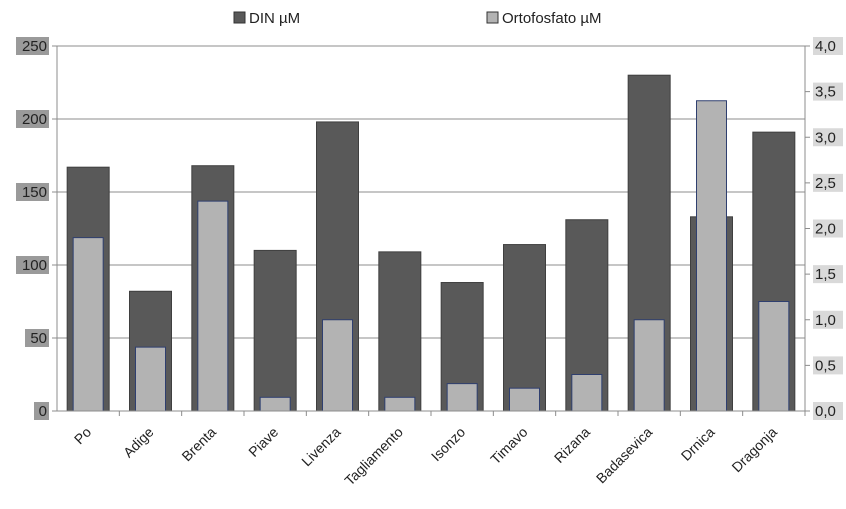 This screenshot has width=846, height=509. I want to click on y-left-tick-label: 100, so click(34, 265).